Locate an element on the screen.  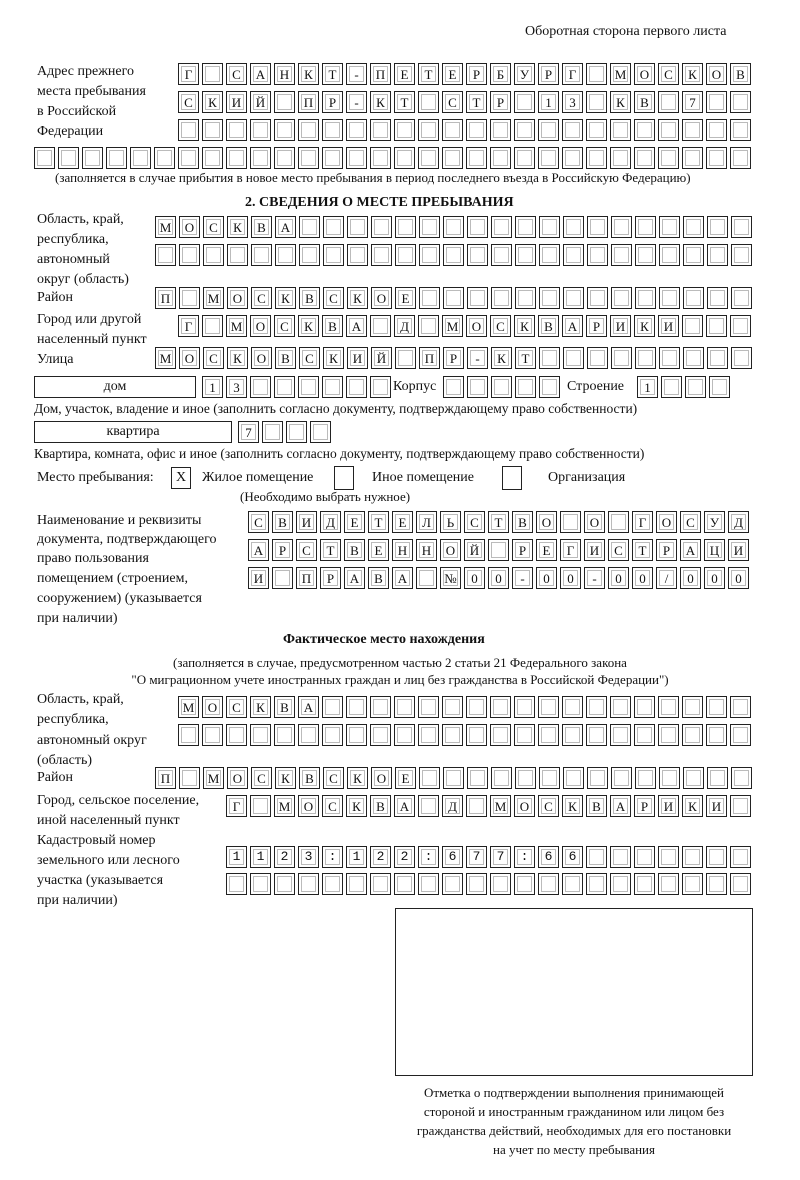
char-cell: 1 is located at coordinates (548, 102).